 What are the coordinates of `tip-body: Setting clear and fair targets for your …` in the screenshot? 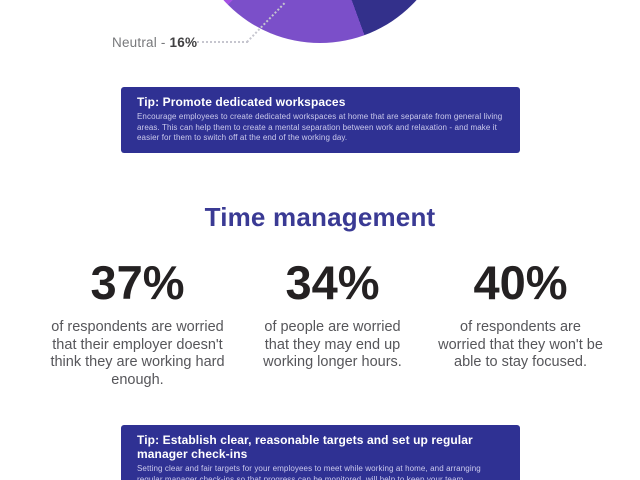 It's located at (309, 472).